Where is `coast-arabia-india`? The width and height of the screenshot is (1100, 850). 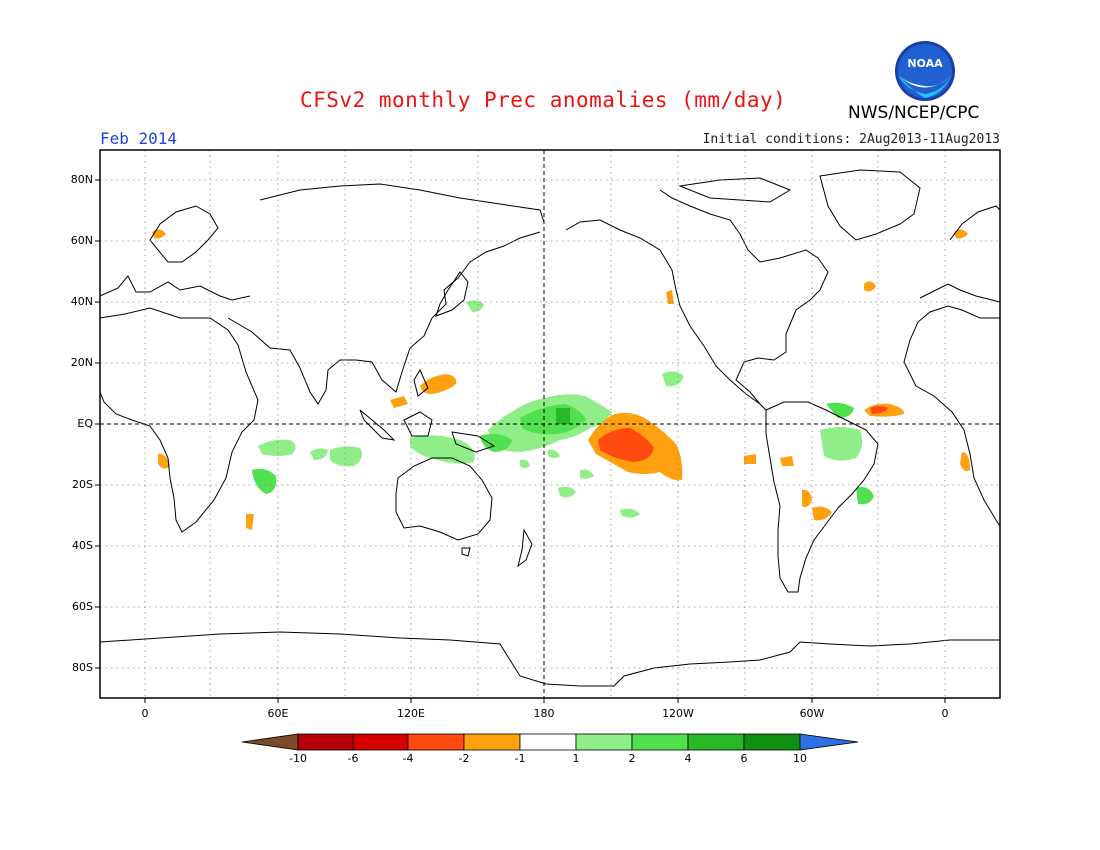 coast-arabia-india is located at coordinates (384, 318).